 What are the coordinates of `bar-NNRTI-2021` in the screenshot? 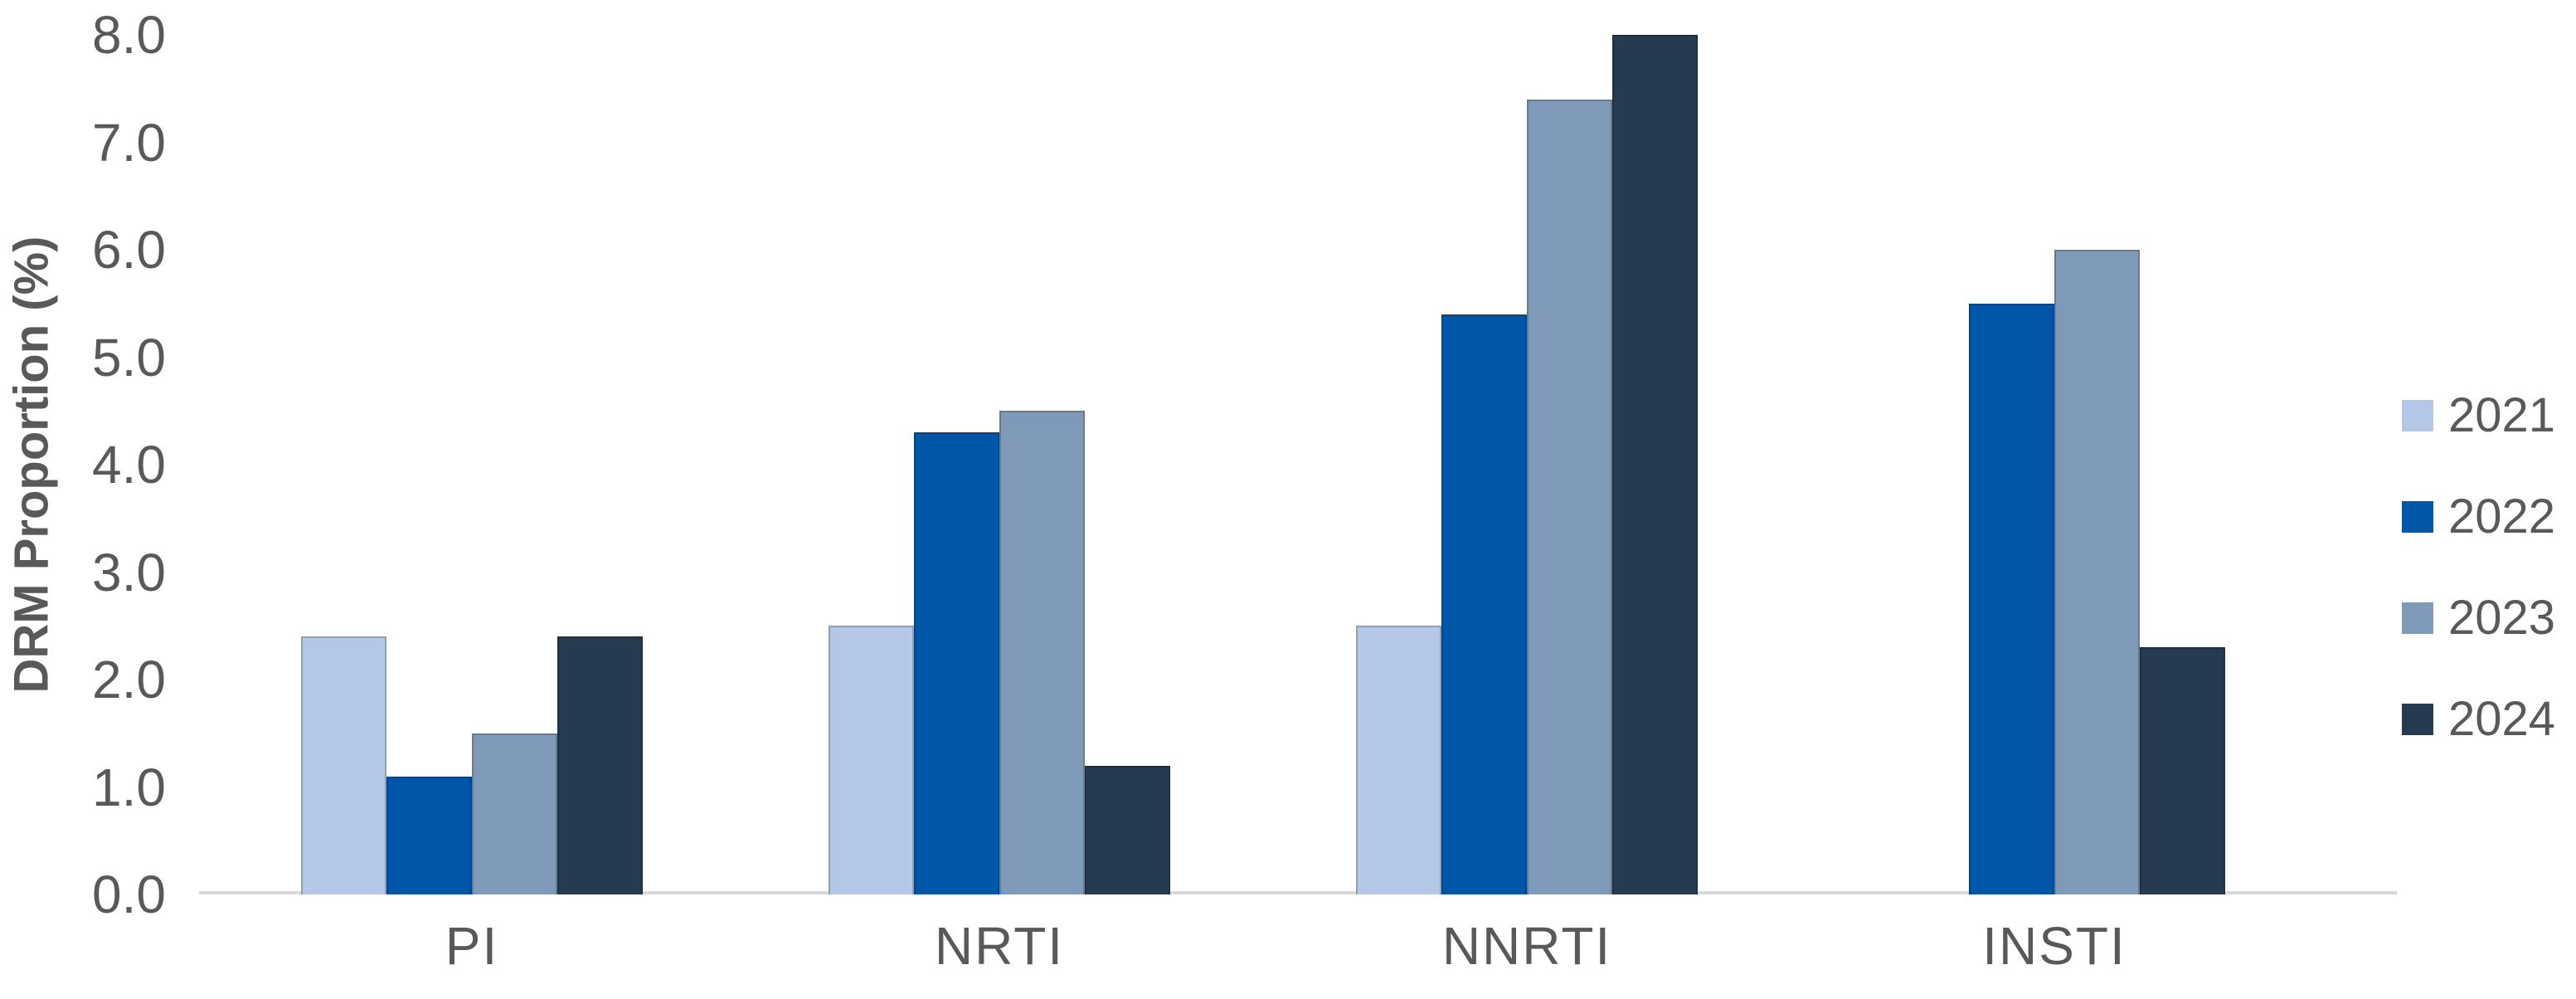 It's located at (1399, 760).